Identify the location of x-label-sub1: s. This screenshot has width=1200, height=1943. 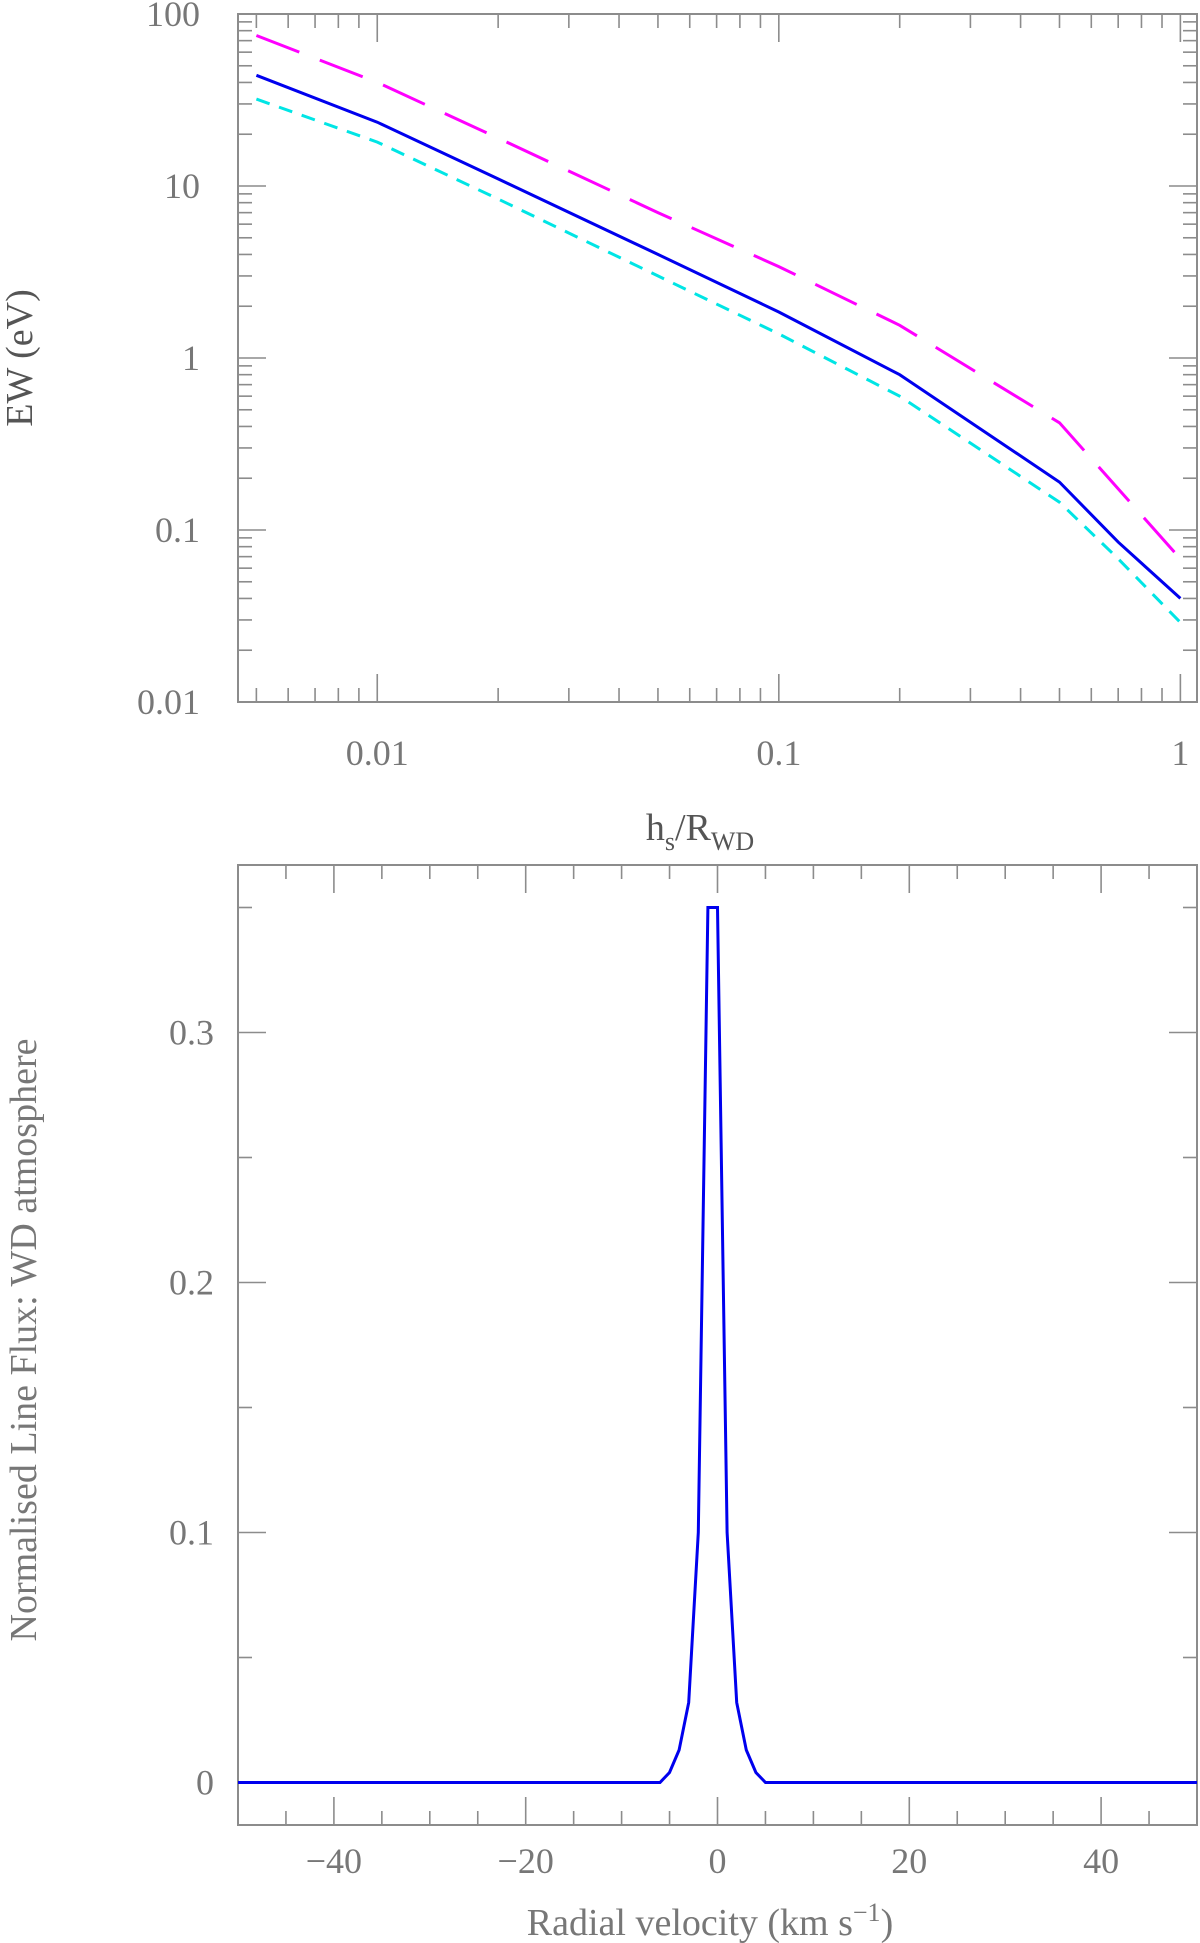
(670, 841).